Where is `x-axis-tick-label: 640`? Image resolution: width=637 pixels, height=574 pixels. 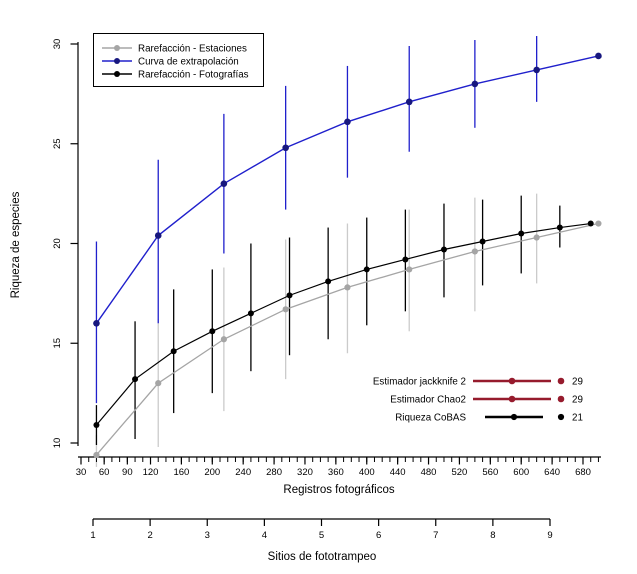 x-axis-tick-label: 640 is located at coordinates (552, 472).